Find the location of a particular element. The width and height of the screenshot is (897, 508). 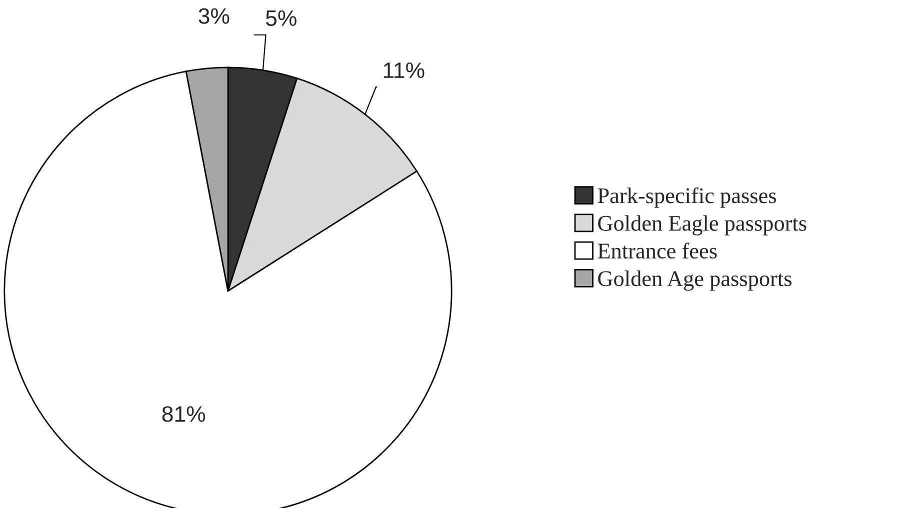

data-label: 11% is located at coordinates (404, 70).